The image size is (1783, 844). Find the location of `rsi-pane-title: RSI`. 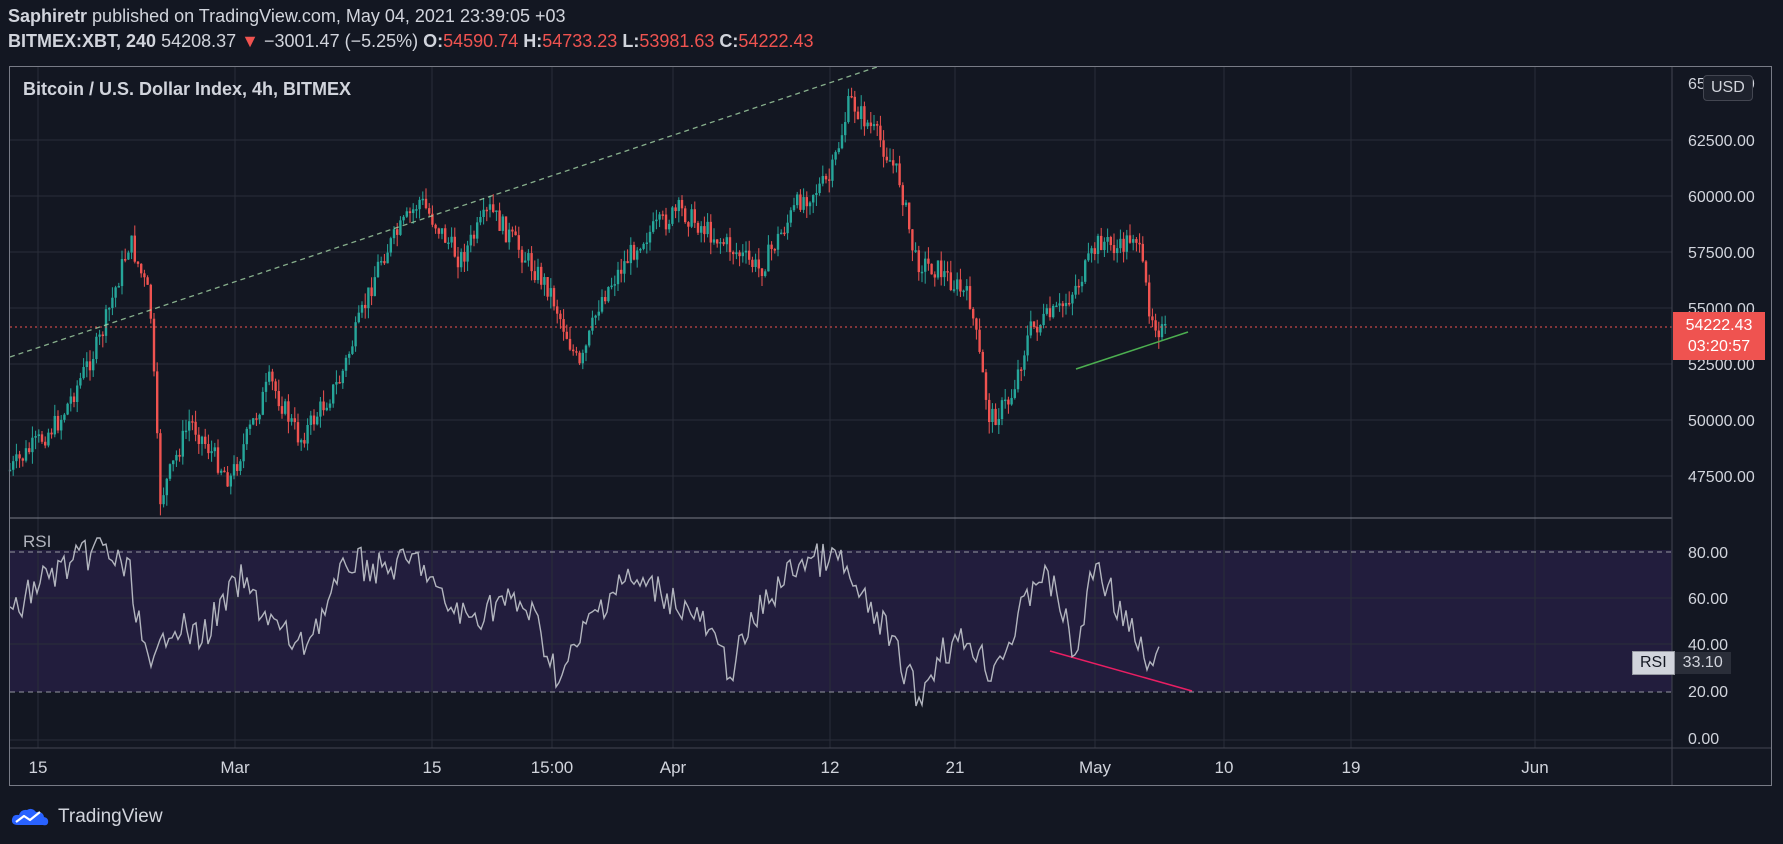

rsi-pane-title: RSI is located at coordinates (37, 541).